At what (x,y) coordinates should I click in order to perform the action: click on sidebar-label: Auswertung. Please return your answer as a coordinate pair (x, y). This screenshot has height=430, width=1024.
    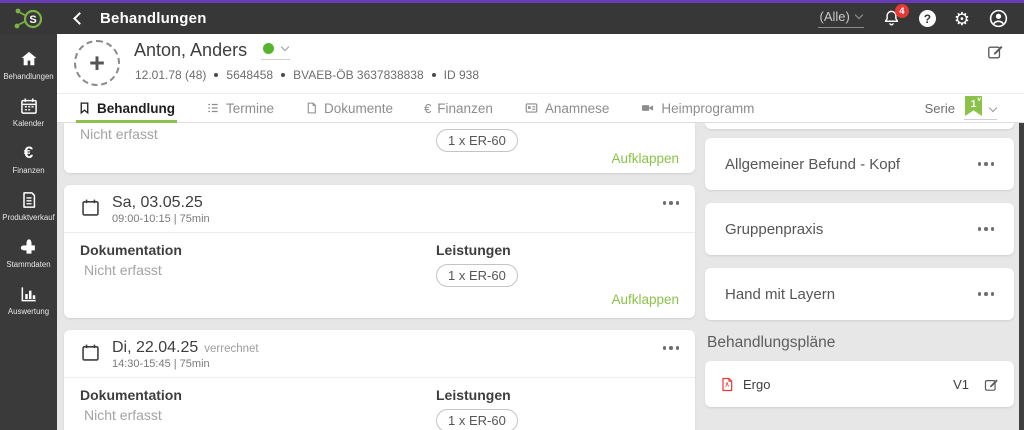
    Looking at the image, I should click on (28, 311).